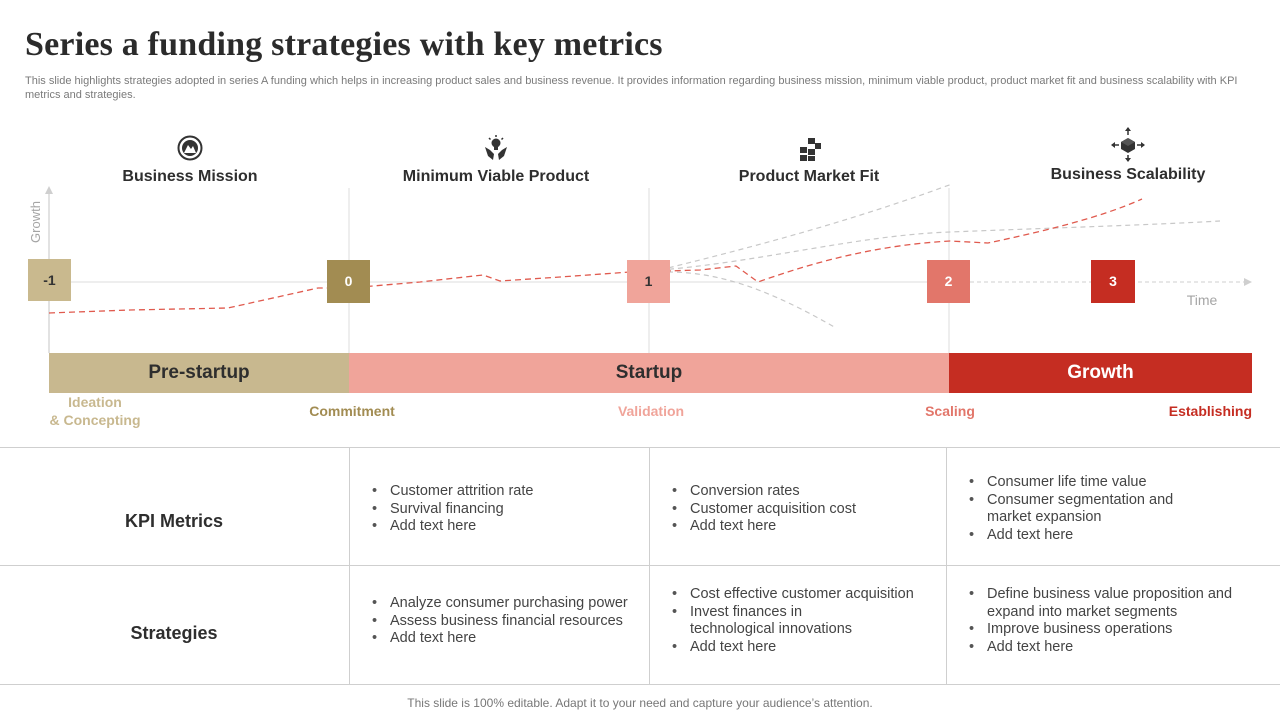  Describe the element at coordinates (190, 176) in the screenshot. I see `stage-label: Business Mission` at that location.